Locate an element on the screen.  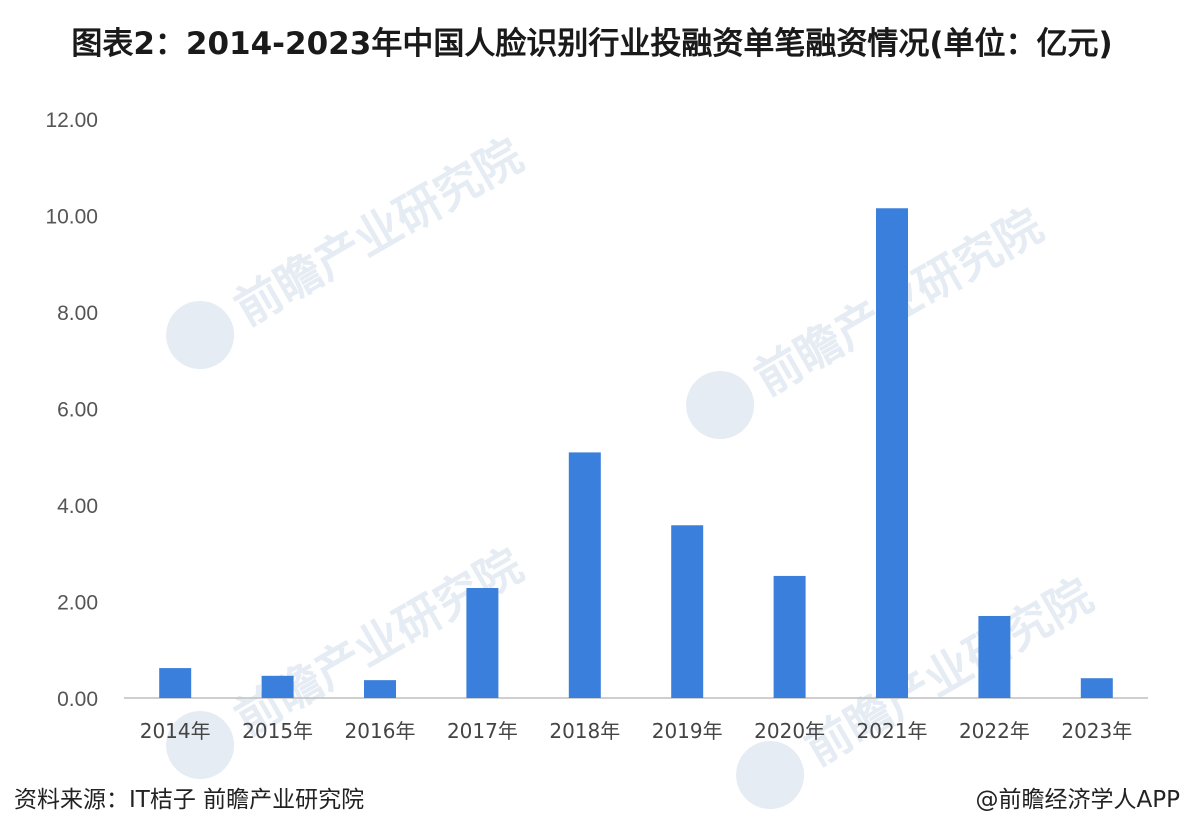
x-tick-label: 2019年 is located at coordinates (687, 731).